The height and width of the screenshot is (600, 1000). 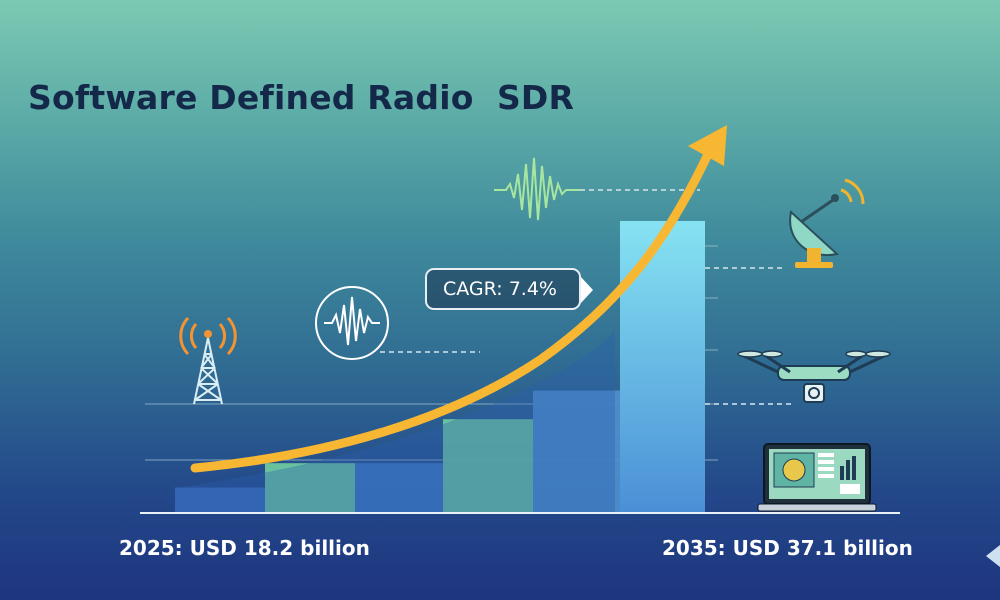 I want to click on laptop-dashboard-icon, so click(x=817, y=477).